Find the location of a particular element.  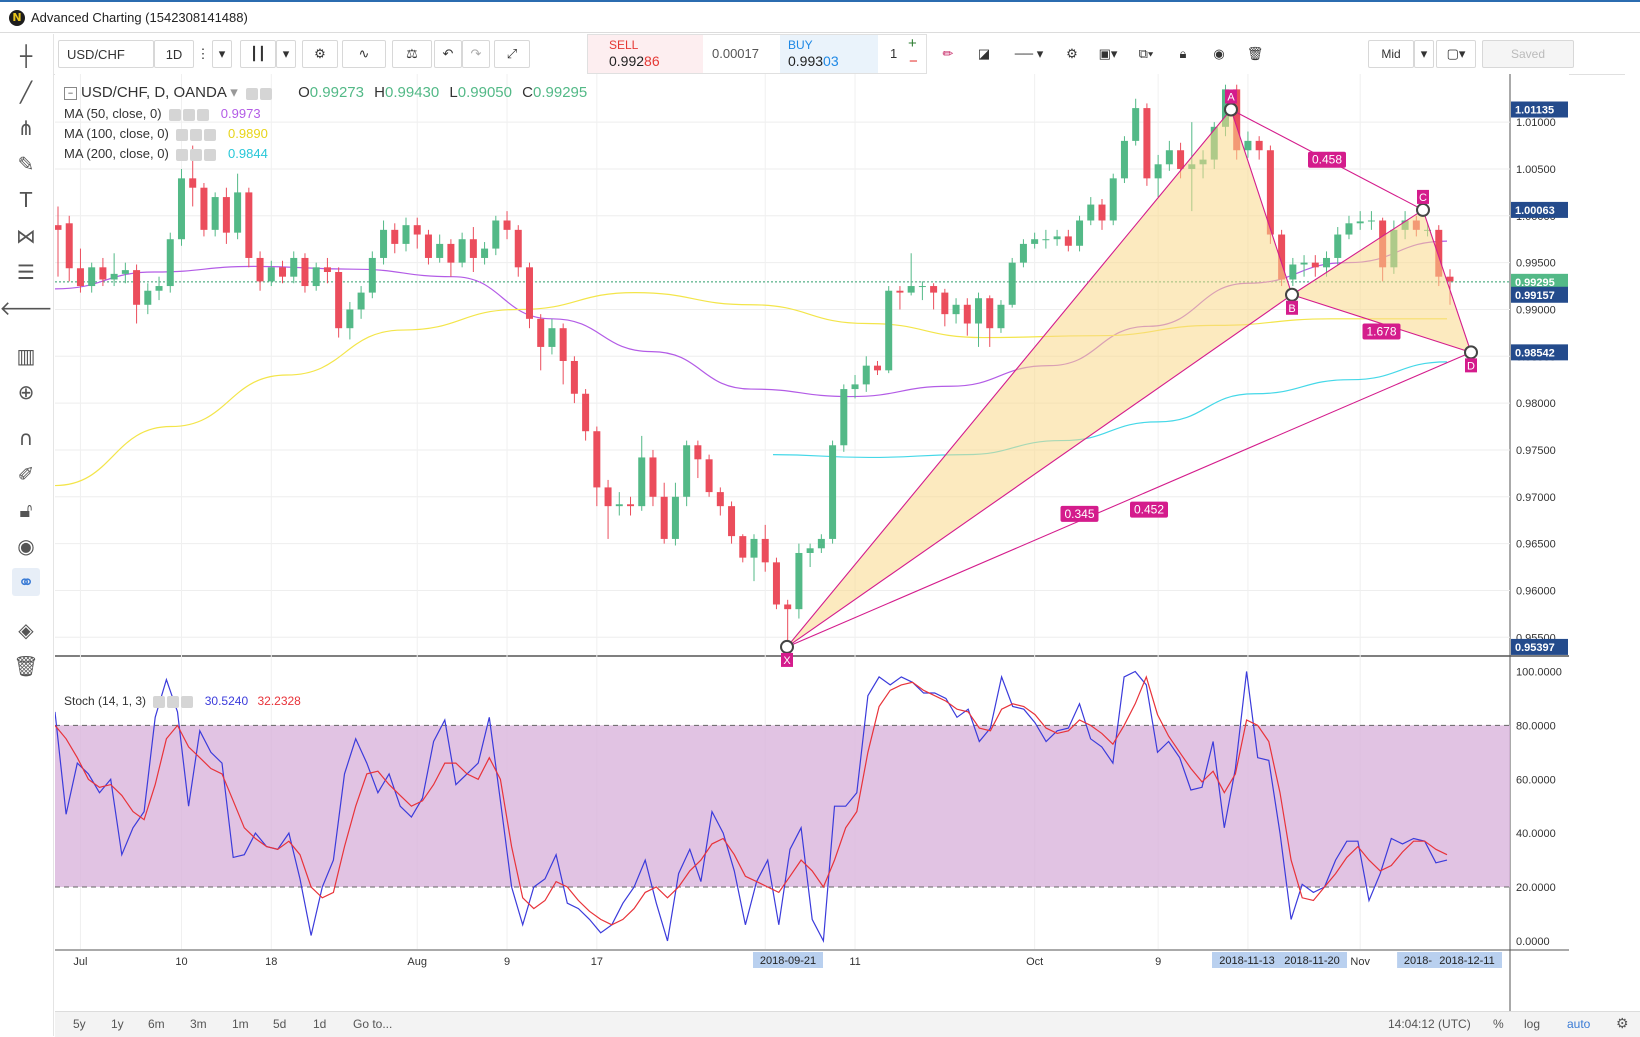

saved-button: Saved is located at coordinates (1528, 54).